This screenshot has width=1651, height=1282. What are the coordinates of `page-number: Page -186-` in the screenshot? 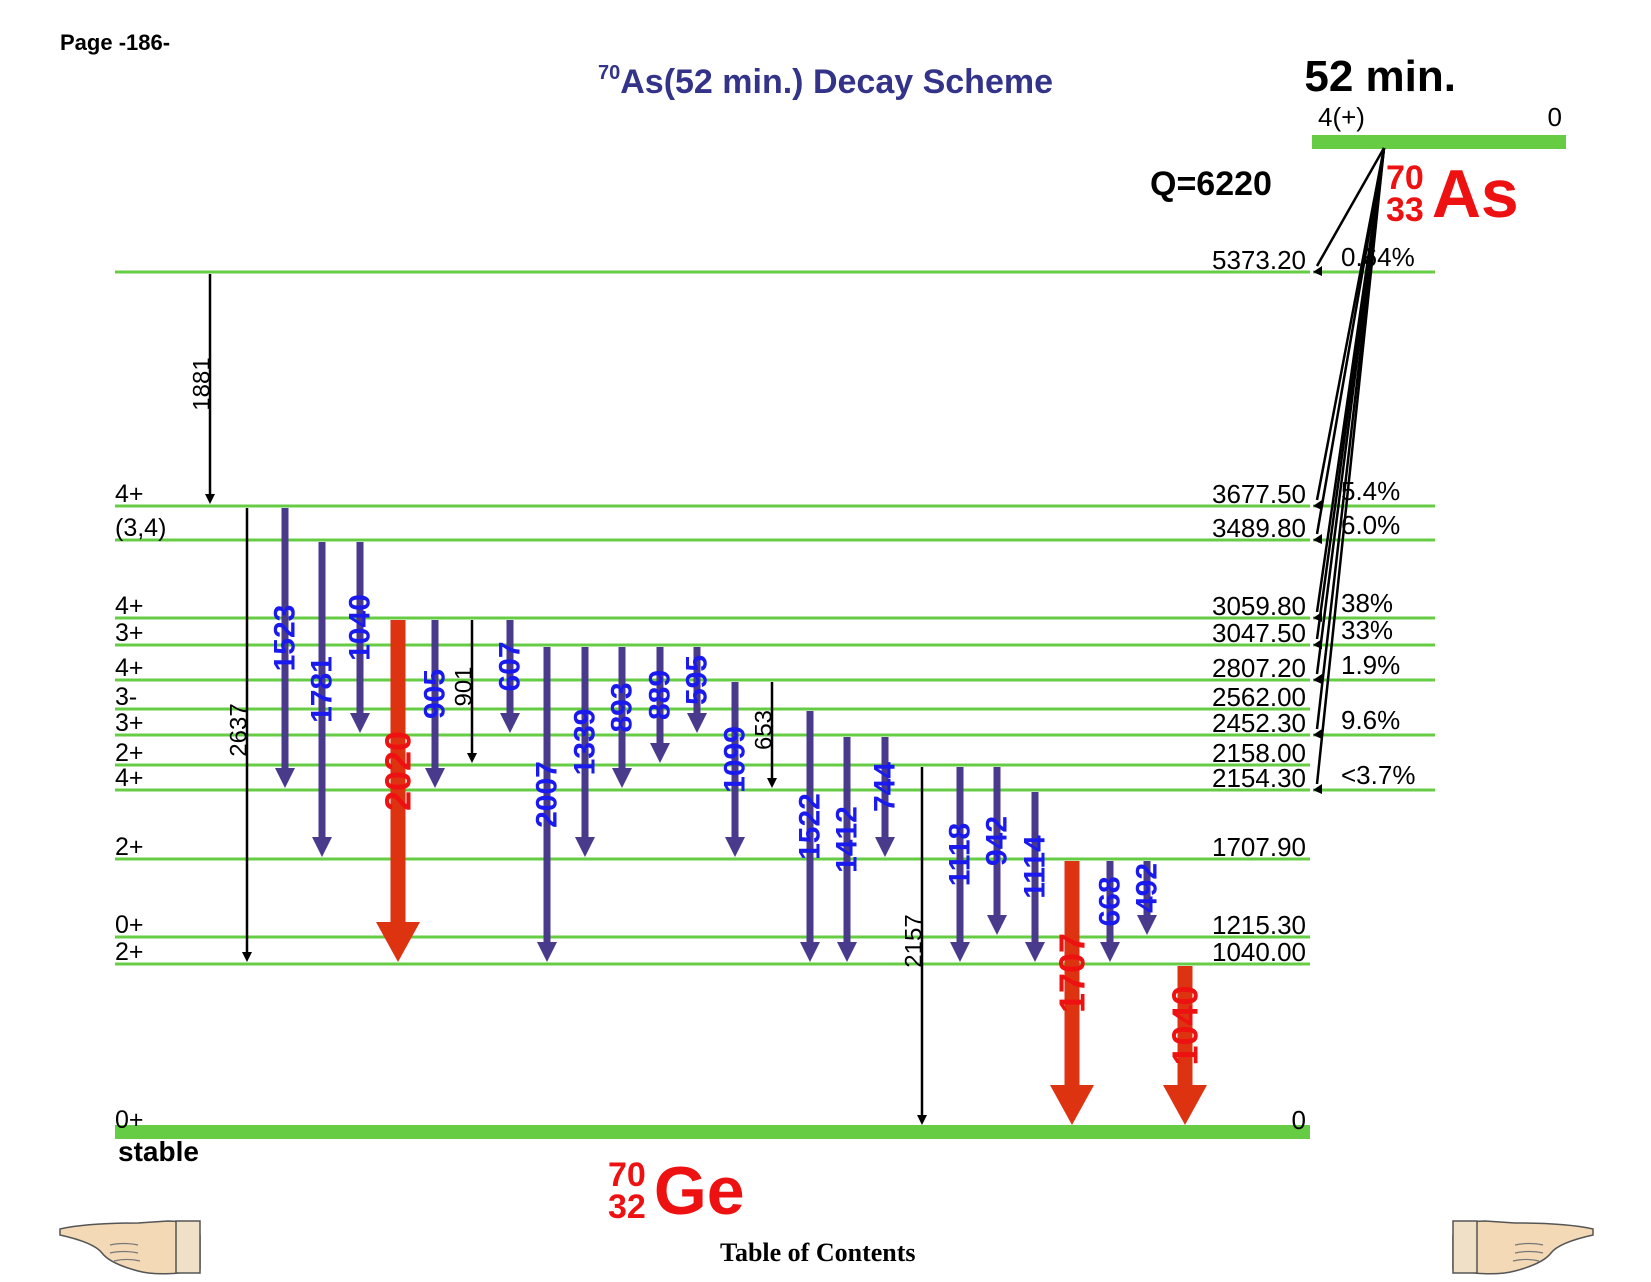 It's located at (115, 42).